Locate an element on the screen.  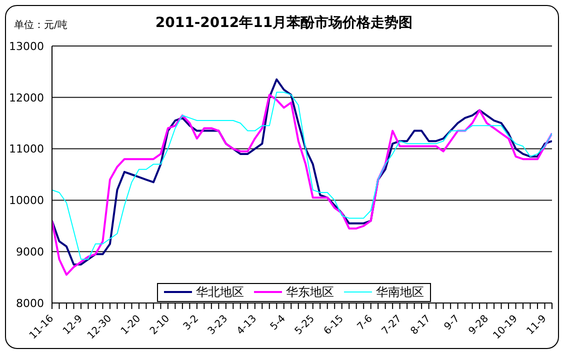
x-tick-label: 9-7 is located at coordinates (452, 323).